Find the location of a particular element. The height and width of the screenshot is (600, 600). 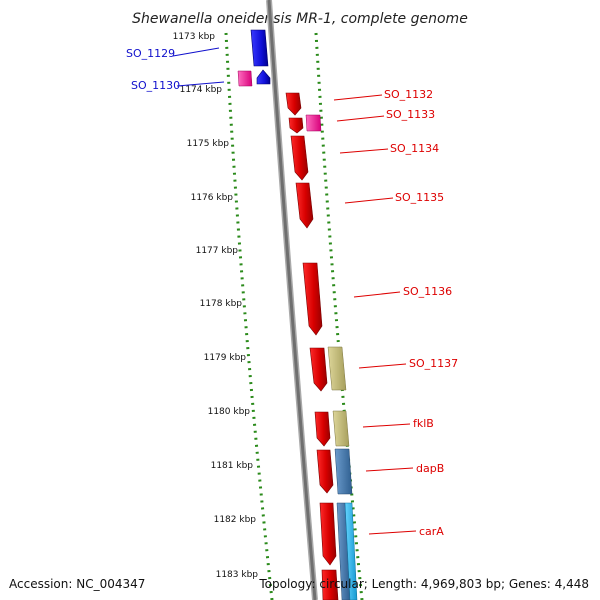

gene-label-so-1129: SO_1129 is located at coordinates (150, 53).